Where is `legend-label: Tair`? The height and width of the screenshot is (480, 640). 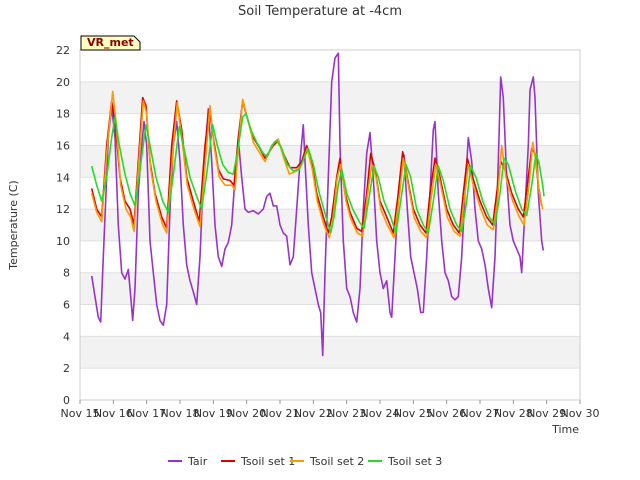
legend-label: Tair is located at coordinates (197, 461).